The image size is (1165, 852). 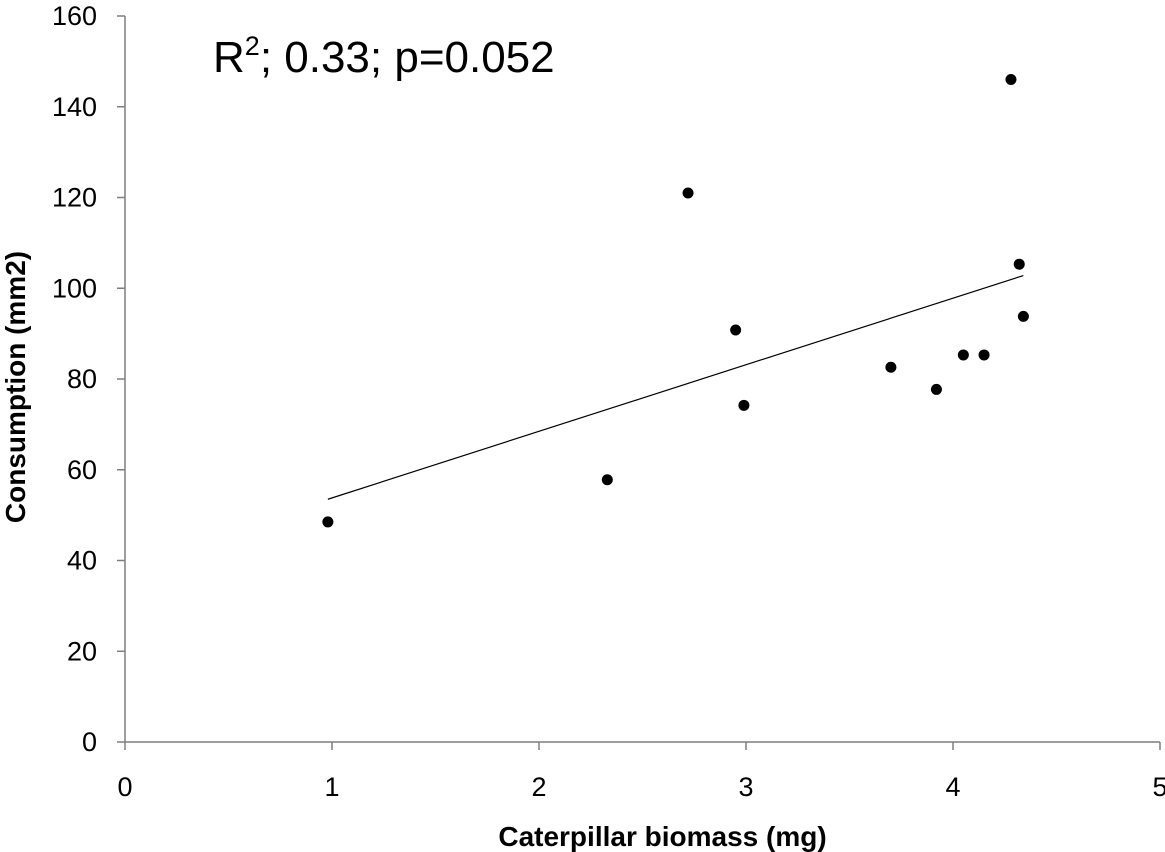 I want to click on x-axis-title: Caterpillar biomass (mg), so click(x=662, y=836).